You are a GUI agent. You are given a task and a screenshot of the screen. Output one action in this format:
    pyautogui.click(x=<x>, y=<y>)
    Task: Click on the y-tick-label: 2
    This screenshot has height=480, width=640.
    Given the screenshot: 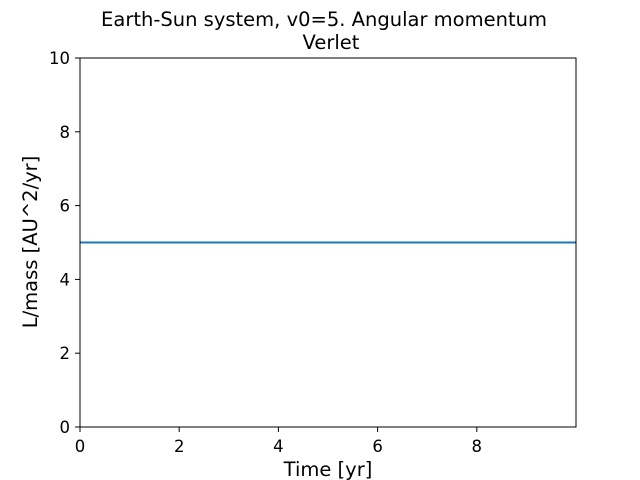 What is the action you would take?
    pyautogui.click(x=65, y=353)
    